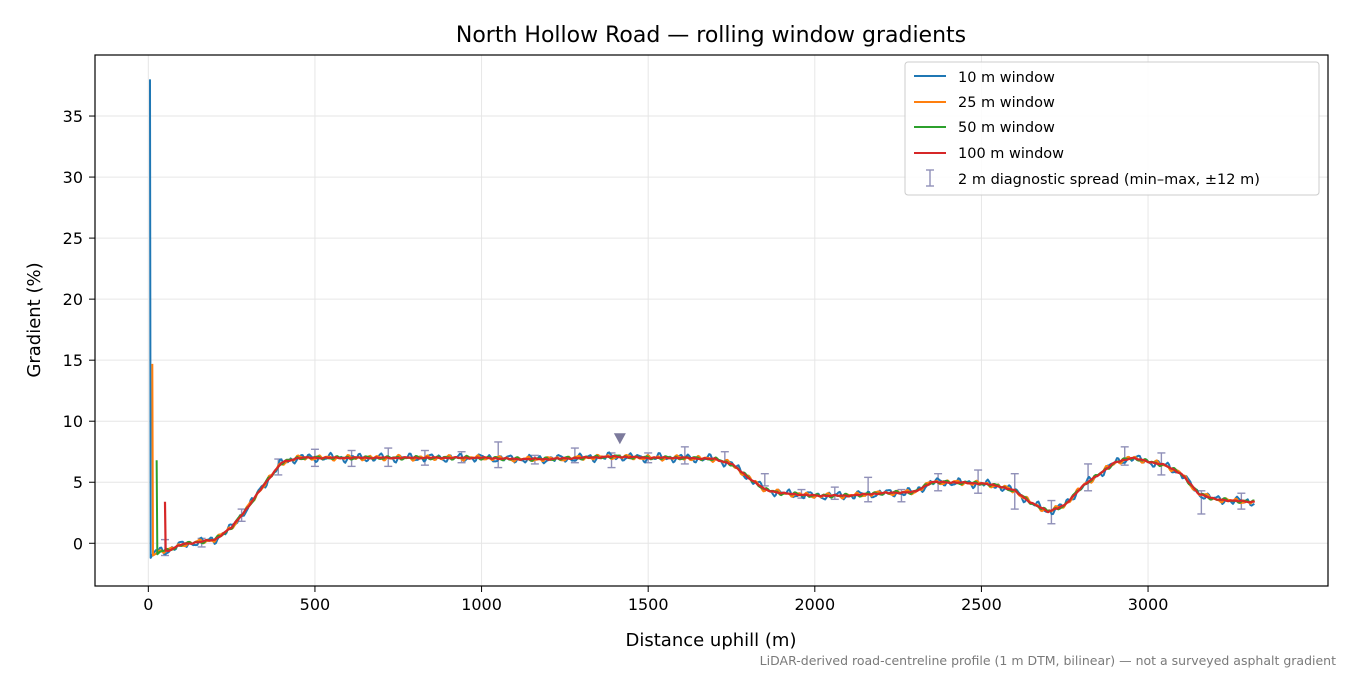 The image size is (1350, 675). Describe the element at coordinates (814, 604) in the screenshot. I see `x-tick-label: 2000` at that location.